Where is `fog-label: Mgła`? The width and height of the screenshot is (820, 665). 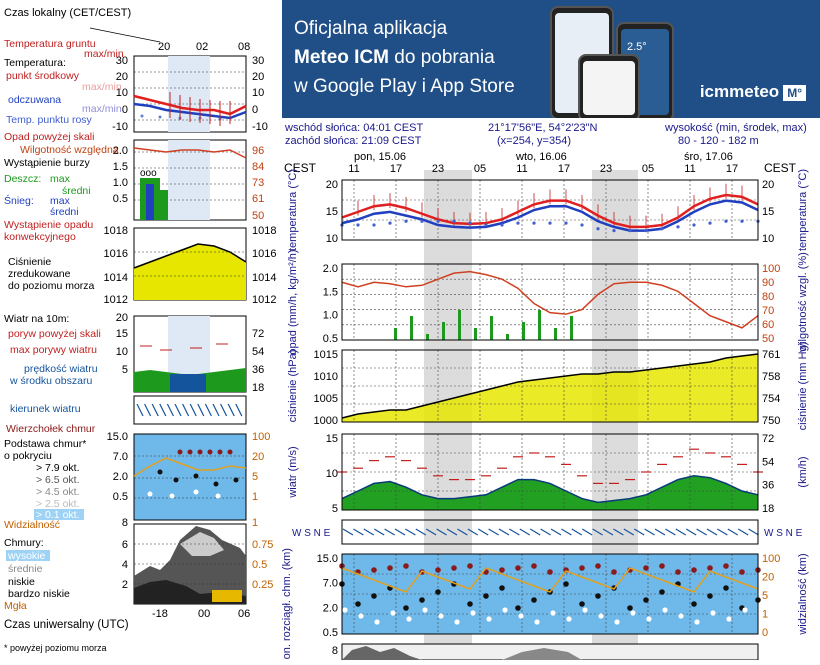 fog-label: Mgła is located at coordinates (15, 606).